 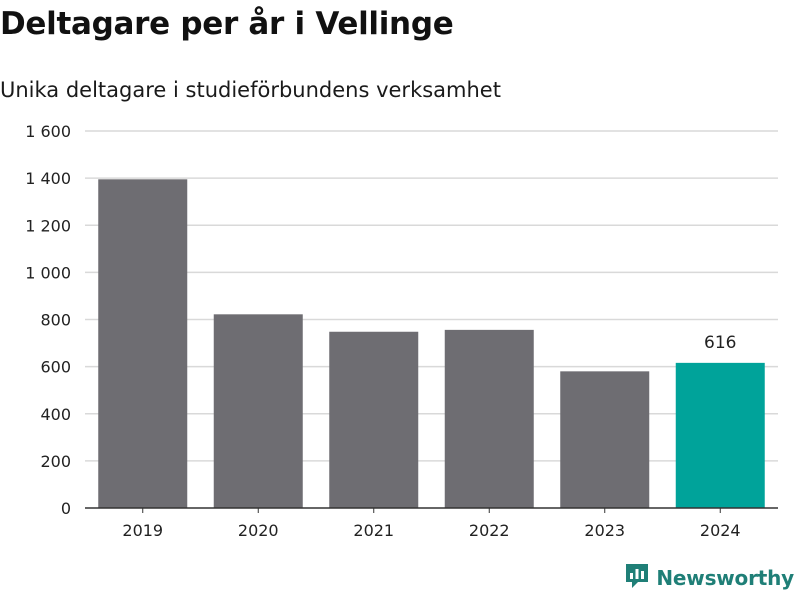 What do you see at coordinates (258, 411) in the screenshot?
I see `bar-2020` at bounding box center [258, 411].